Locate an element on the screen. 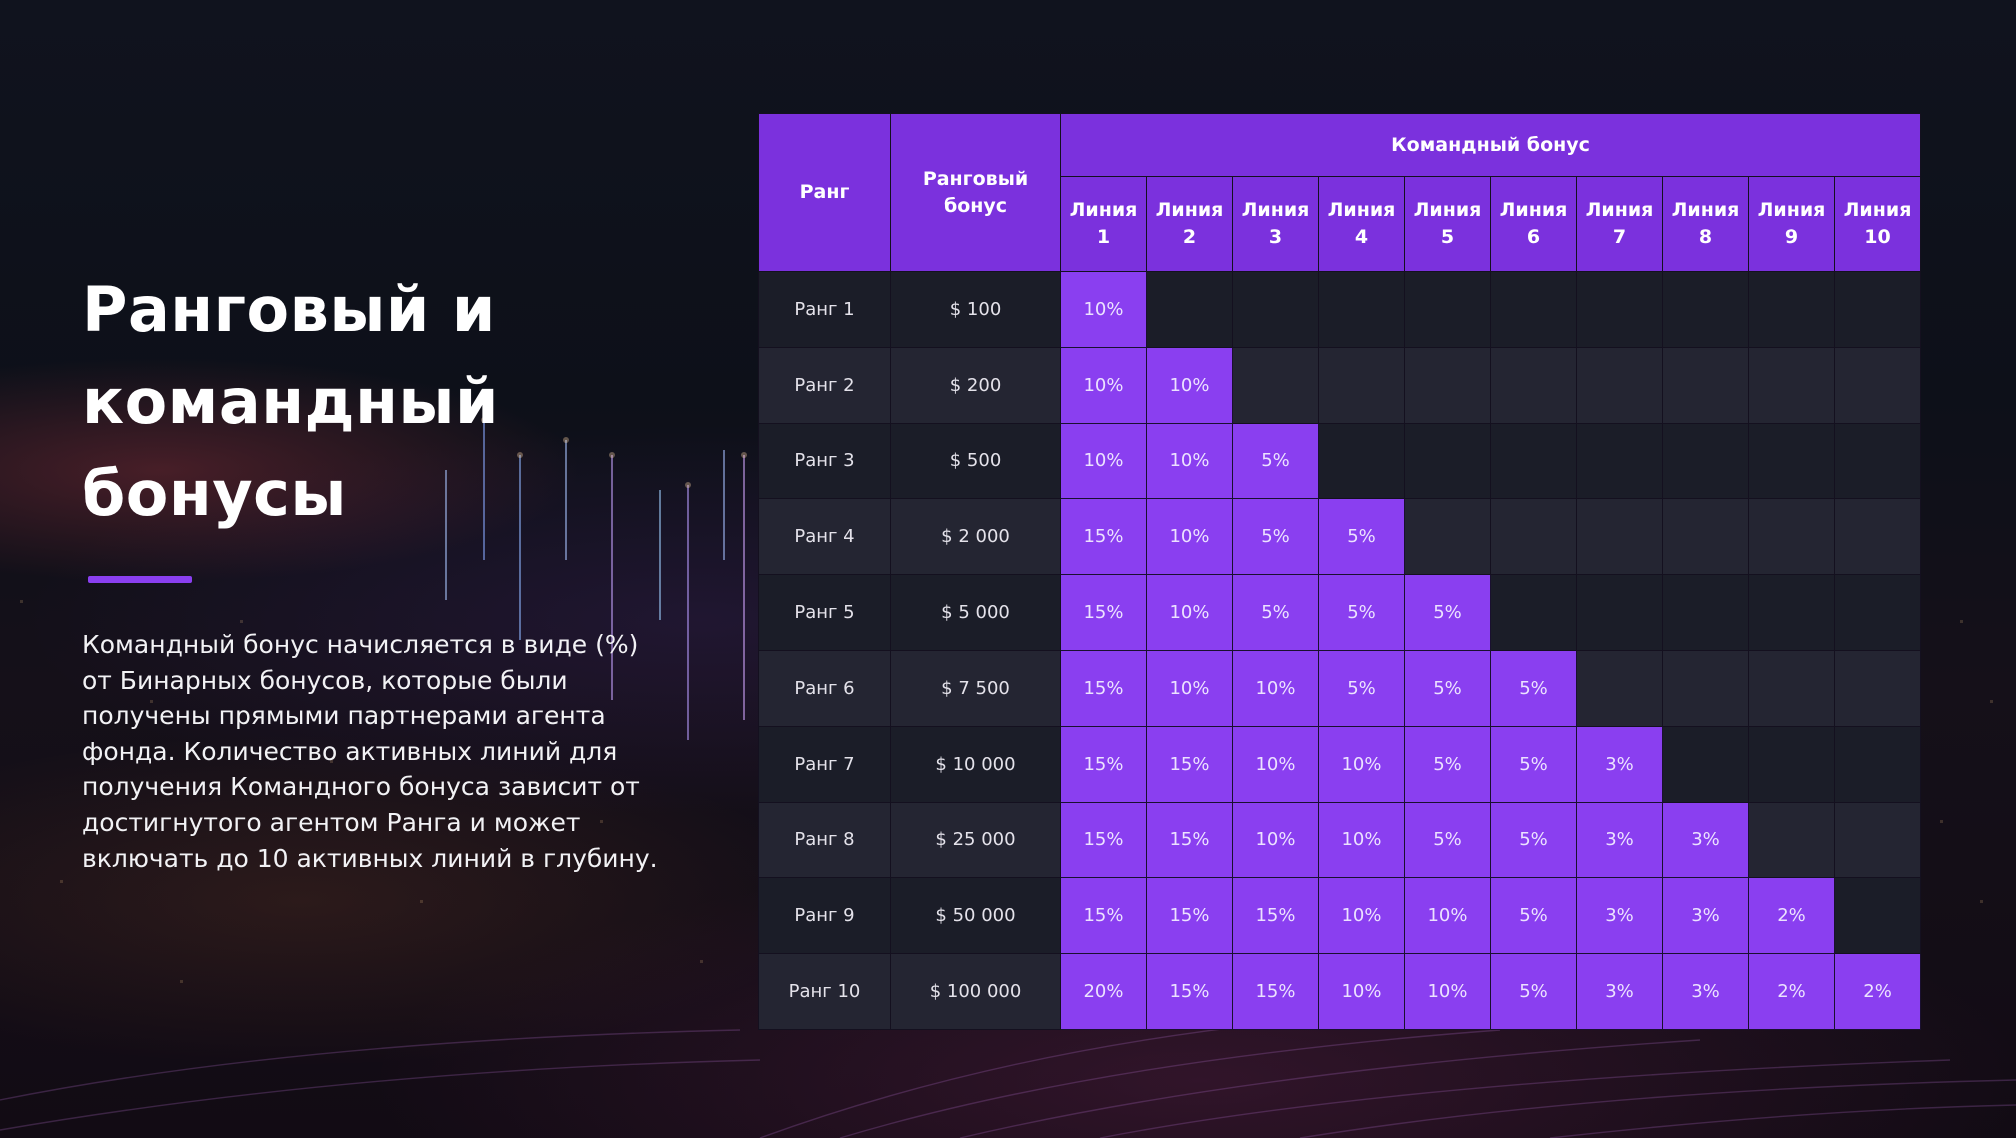 The image size is (2016, 1138). rank-cell: Ранг 9 is located at coordinates (824, 916).